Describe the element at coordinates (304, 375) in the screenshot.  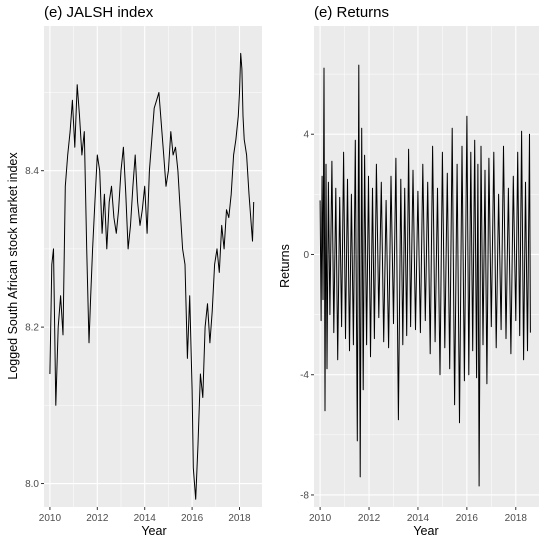
I see `y-tick-label: -4` at that location.